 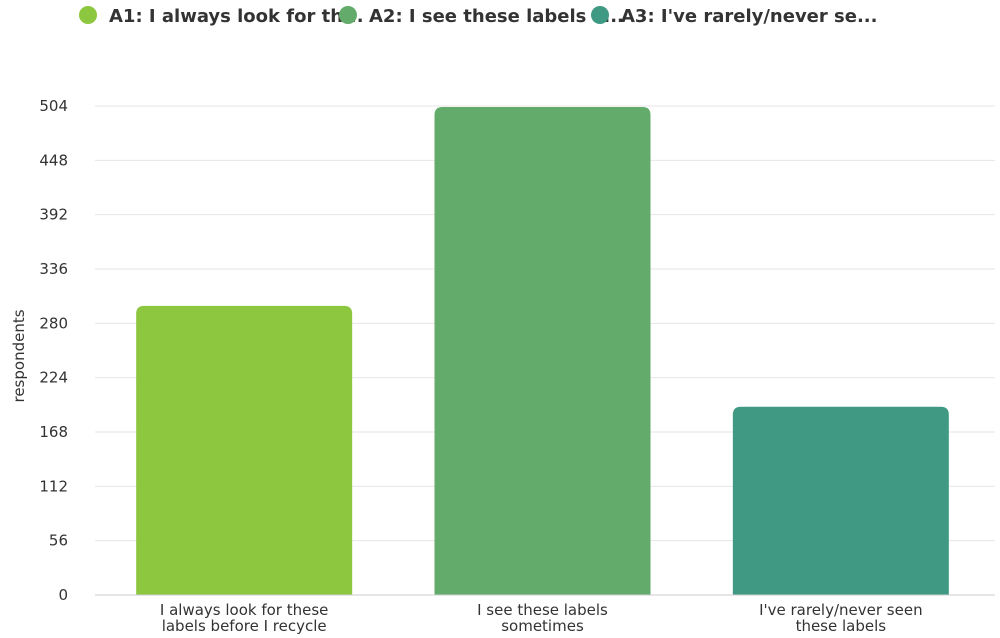 What do you see at coordinates (19, 355) in the screenshot?
I see `y-axis-title: respondents` at bounding box center [19, 355].